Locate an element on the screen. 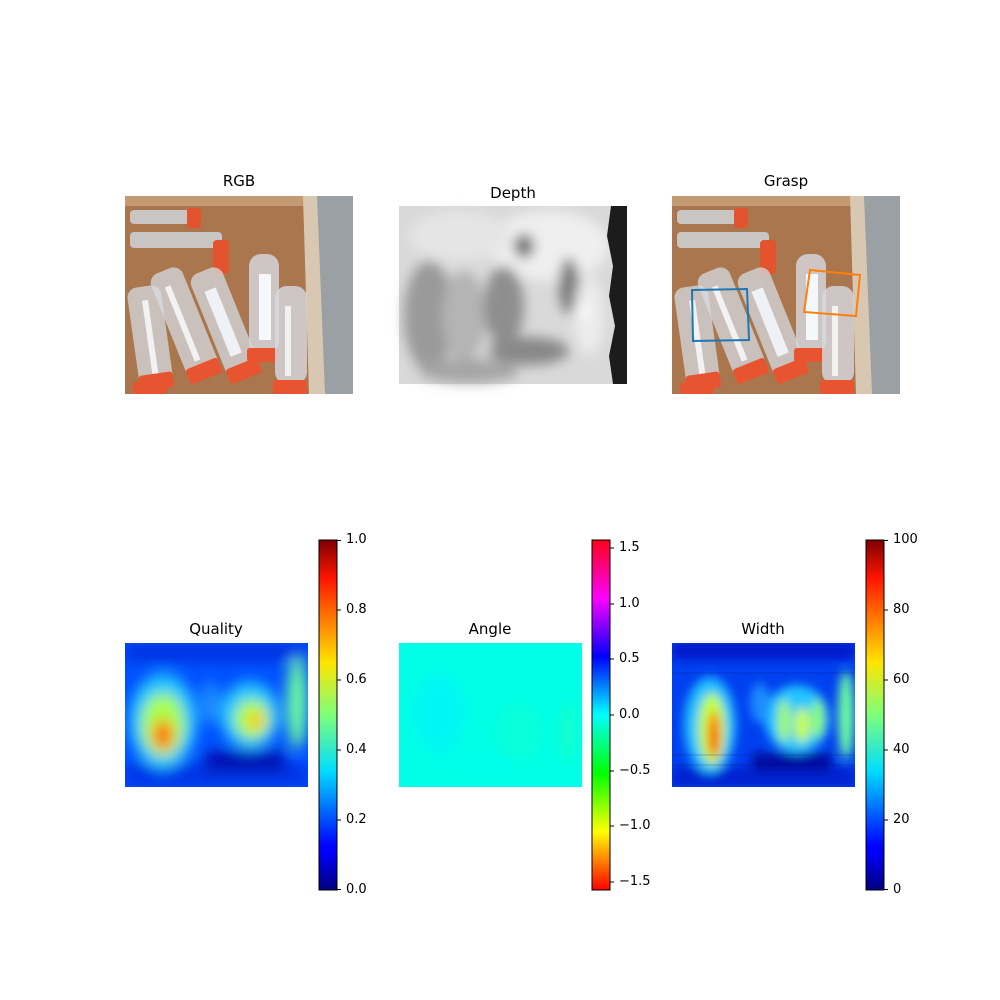 The width and height of the screenshot is (1000, 1000). grasp-image is located at coordinates (786, 295).